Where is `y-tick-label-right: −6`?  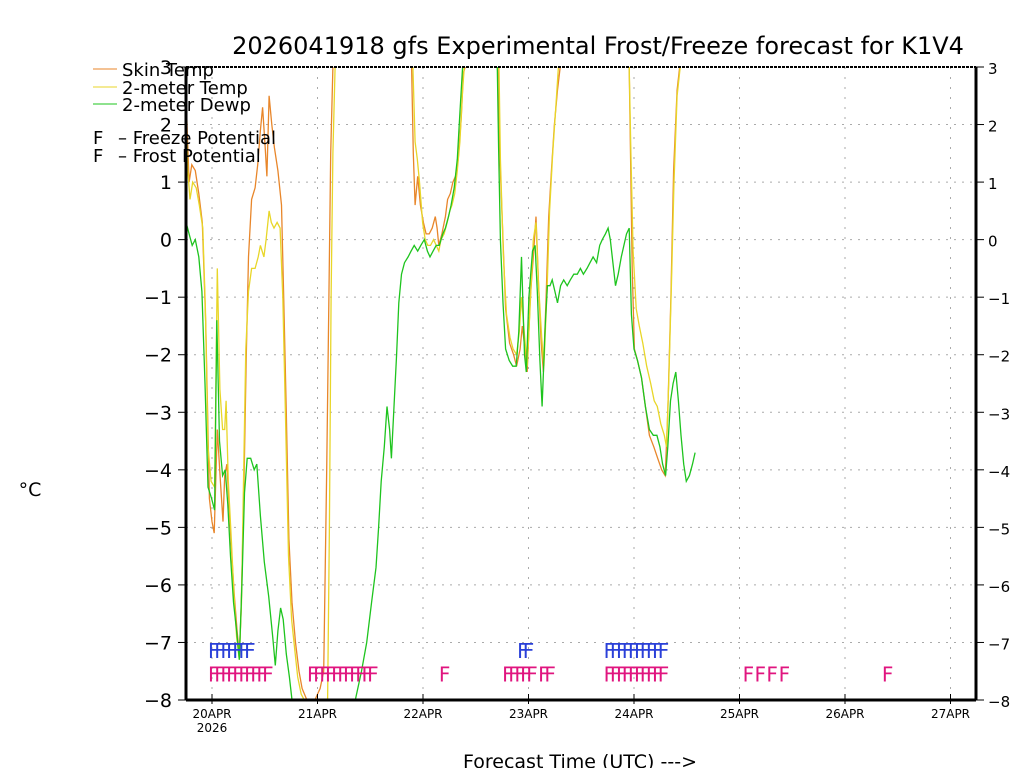 y-tick-label-right: −6 is located at coordinates (999, 587).